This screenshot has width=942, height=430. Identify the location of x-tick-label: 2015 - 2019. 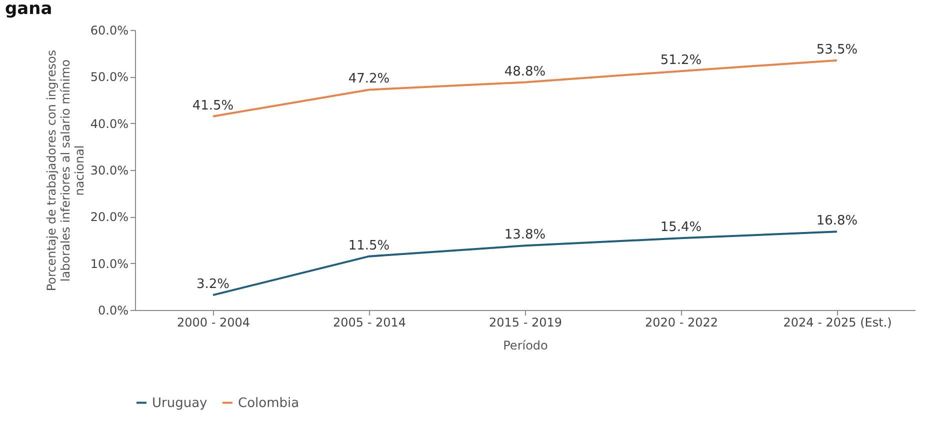
(525, 323).